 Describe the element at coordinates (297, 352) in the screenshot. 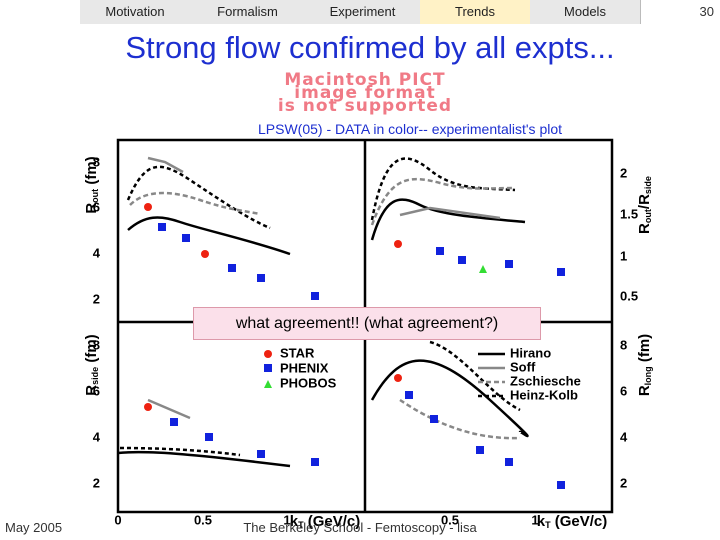

I see `legend-label: STAR` at that location.